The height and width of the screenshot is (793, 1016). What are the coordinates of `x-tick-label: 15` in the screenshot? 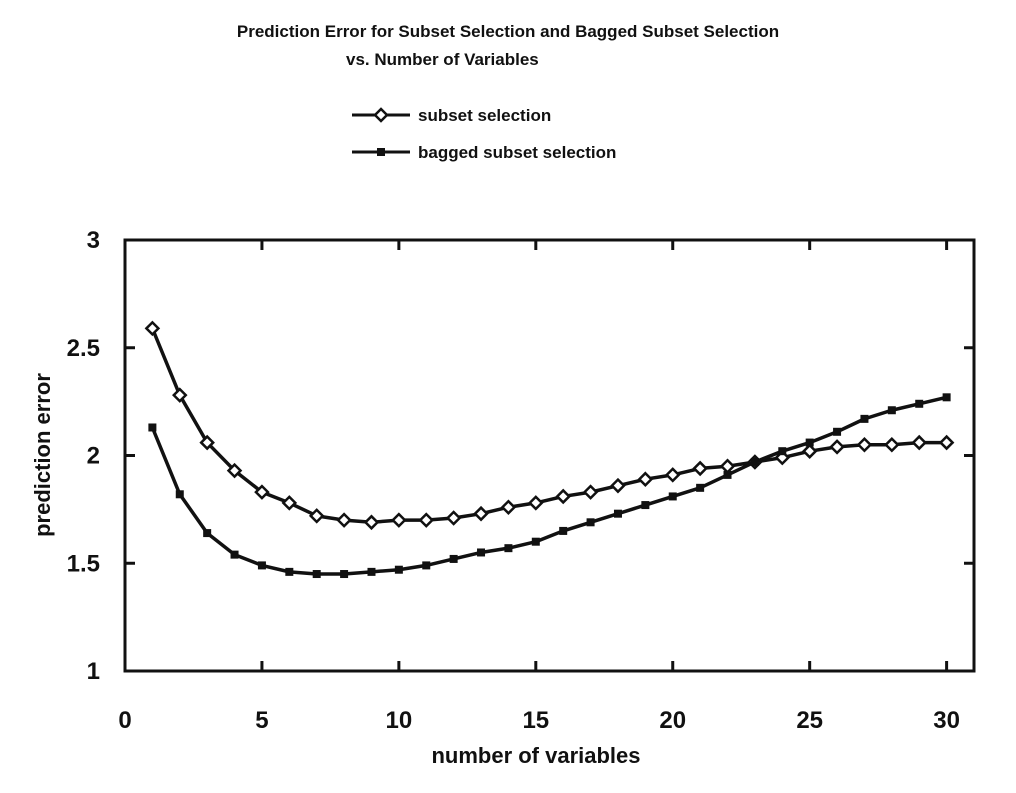 It's located at (535, 720).